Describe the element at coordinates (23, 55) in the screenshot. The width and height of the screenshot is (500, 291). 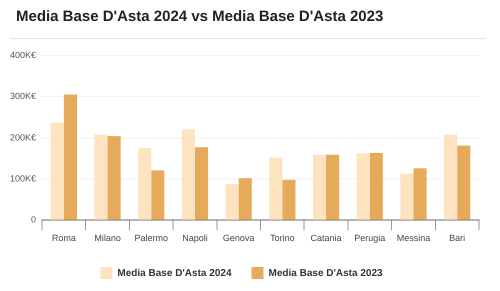
I see `y-tick-label: 400K€` at that location.